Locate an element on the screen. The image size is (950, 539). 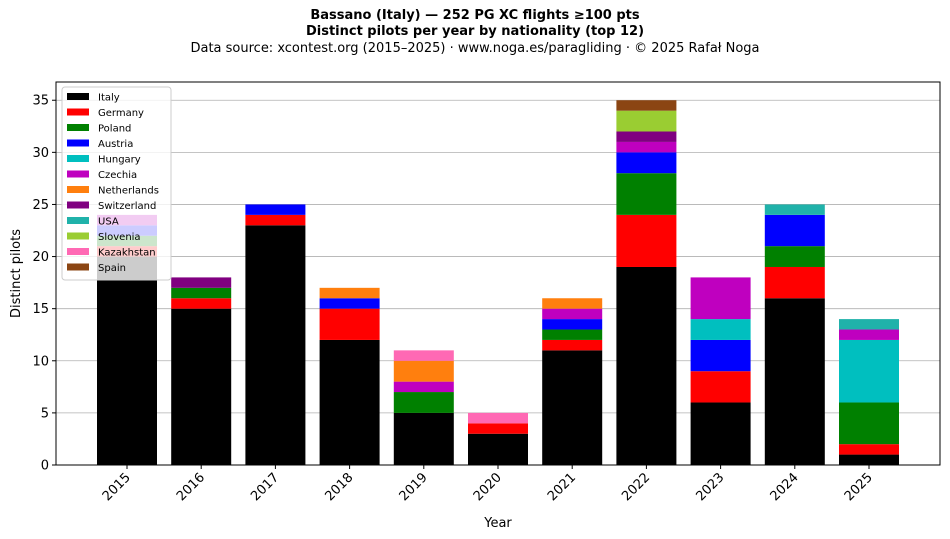
x-tick-label: 2024 is located at coordinates (785, 487).